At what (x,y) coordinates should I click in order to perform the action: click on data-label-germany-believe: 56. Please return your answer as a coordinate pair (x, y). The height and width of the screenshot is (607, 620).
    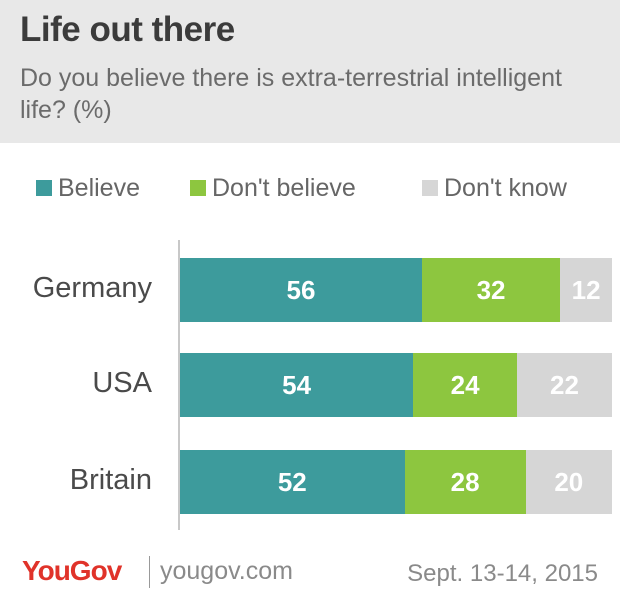
    Looking at the image, I should click on (301, 289).